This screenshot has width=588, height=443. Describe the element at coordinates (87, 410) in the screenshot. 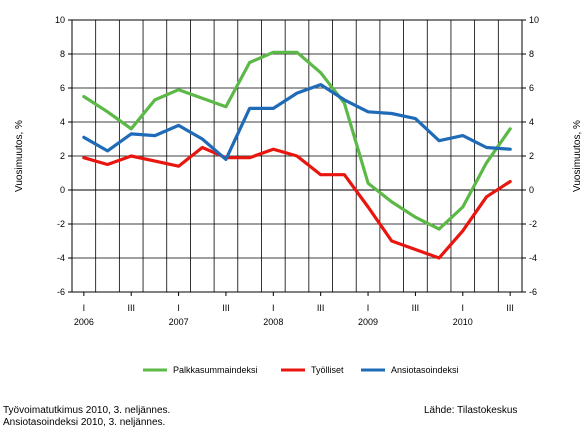

I see `footer-source-line: Työvoimatutkimus 2010, 3. neljännes.` at that location.